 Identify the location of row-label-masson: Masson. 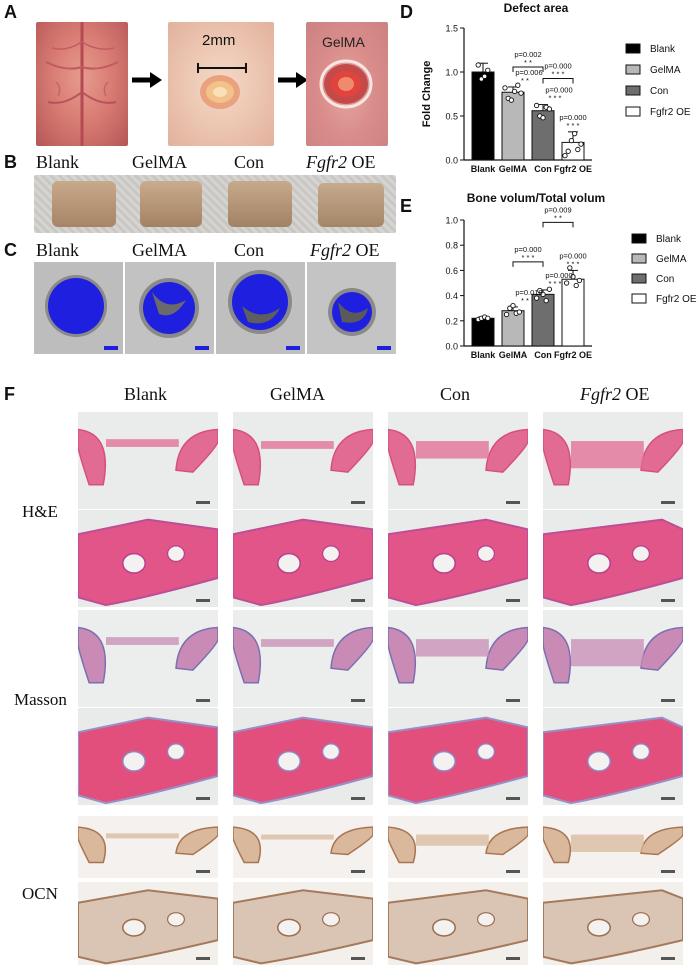
(40, 699).